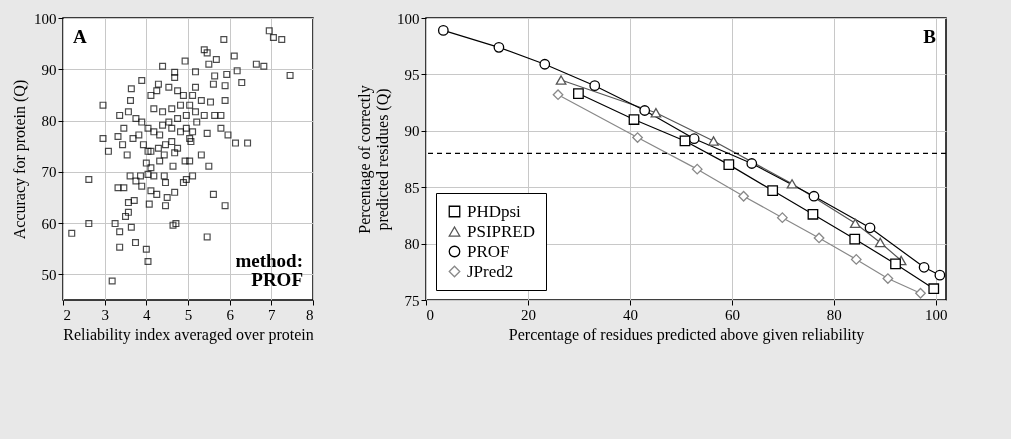 This screenshot has width=1011, height=439. What do you see at coordinates (374, 159) in the screenshot?
I see `y-axis-title: Percentage of correctly predicted residues (Q)` at bounding box center [374, 159].